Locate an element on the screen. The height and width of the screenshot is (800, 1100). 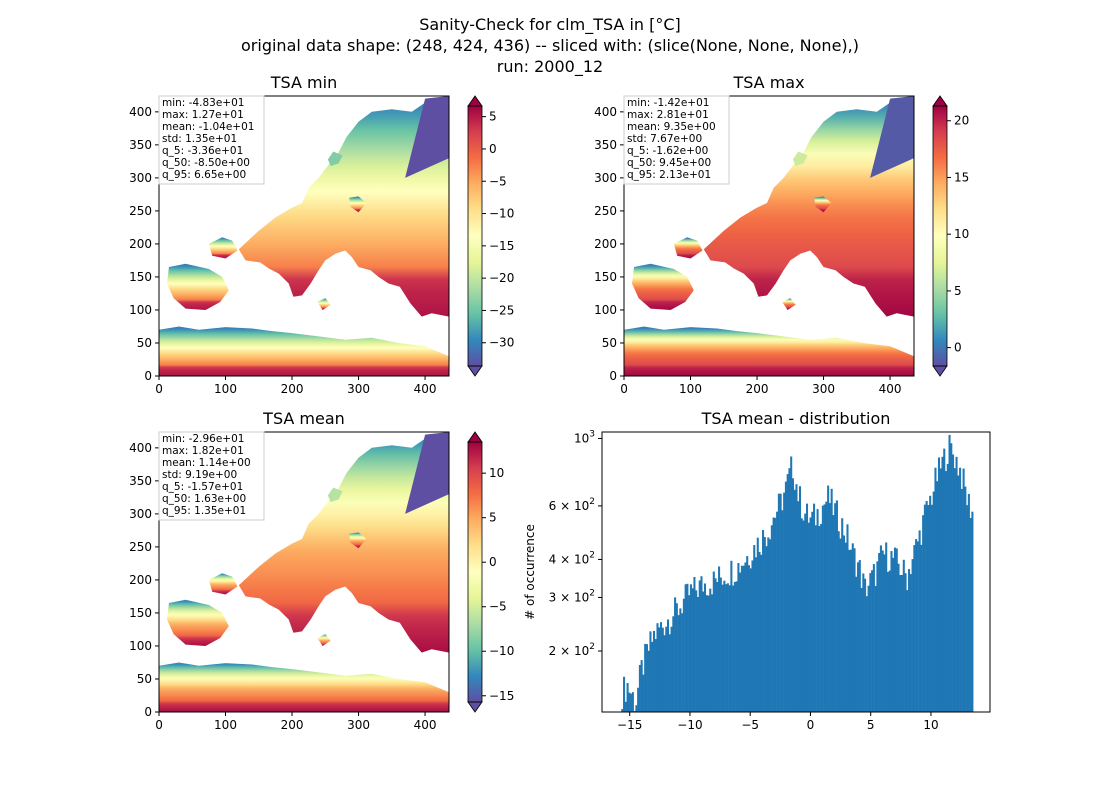
x-tick-label: 200 is located at coordinates (292, 725).